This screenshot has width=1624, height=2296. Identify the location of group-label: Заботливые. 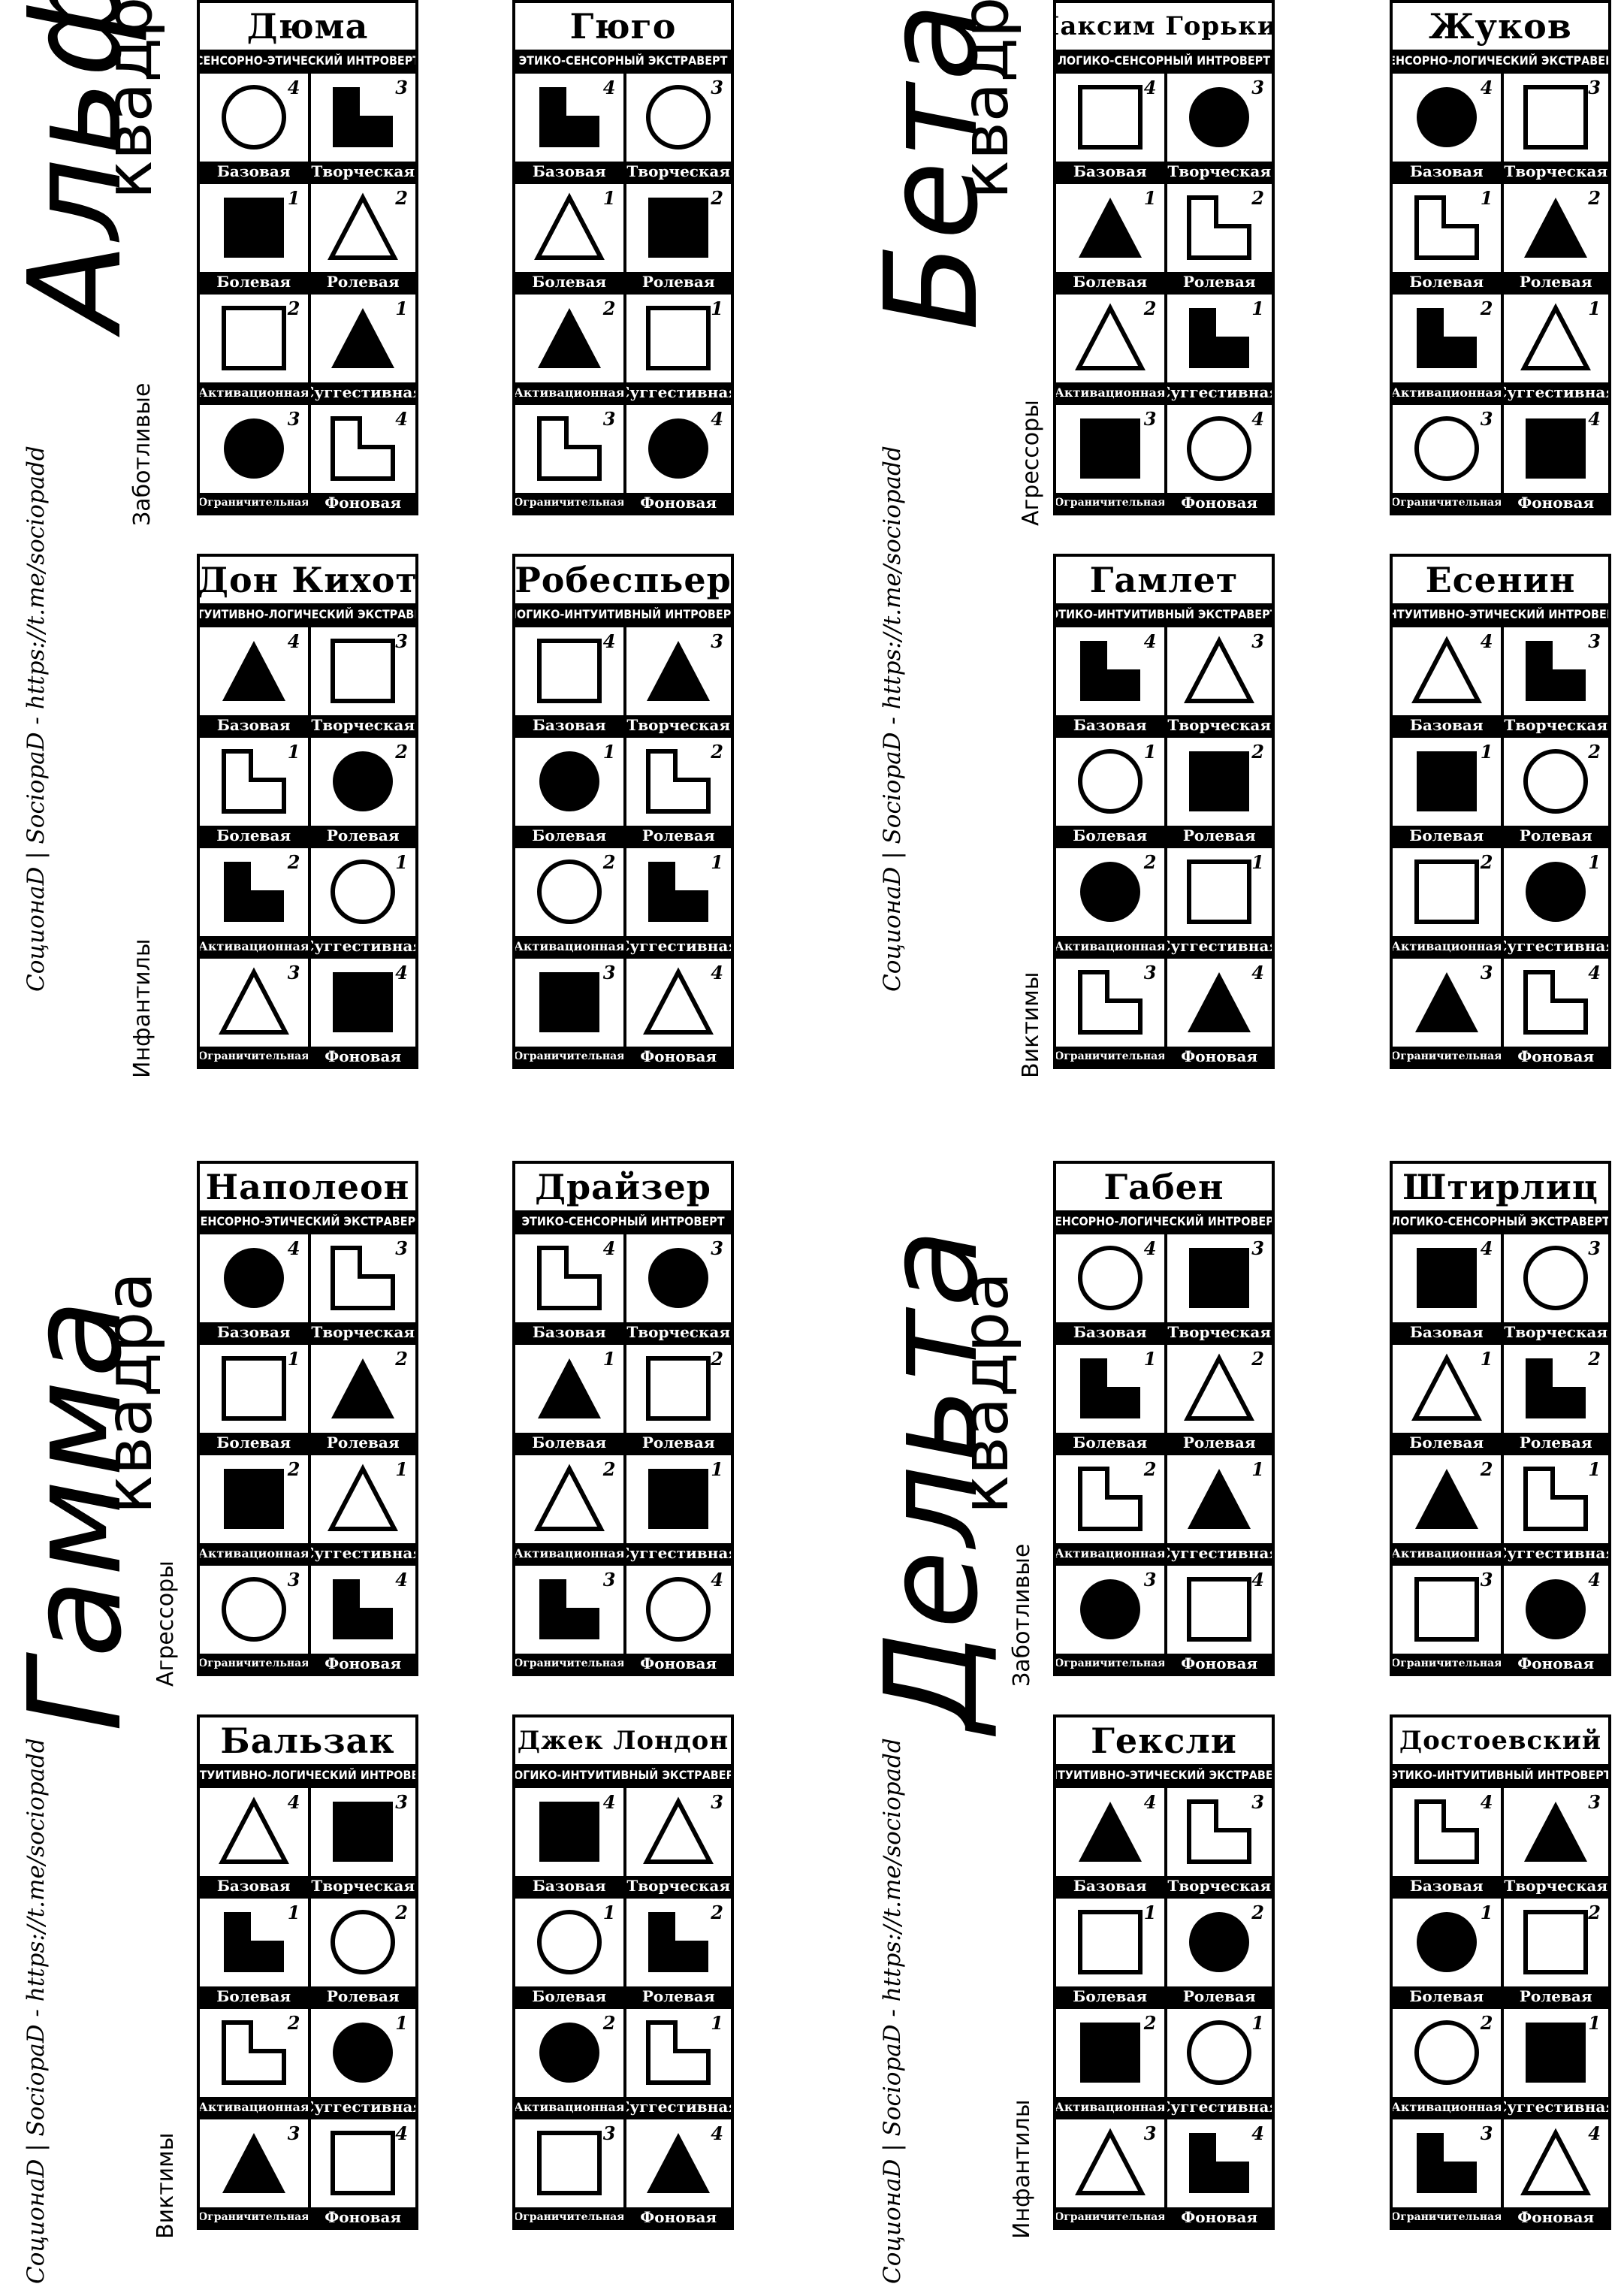
(1022, 1615).